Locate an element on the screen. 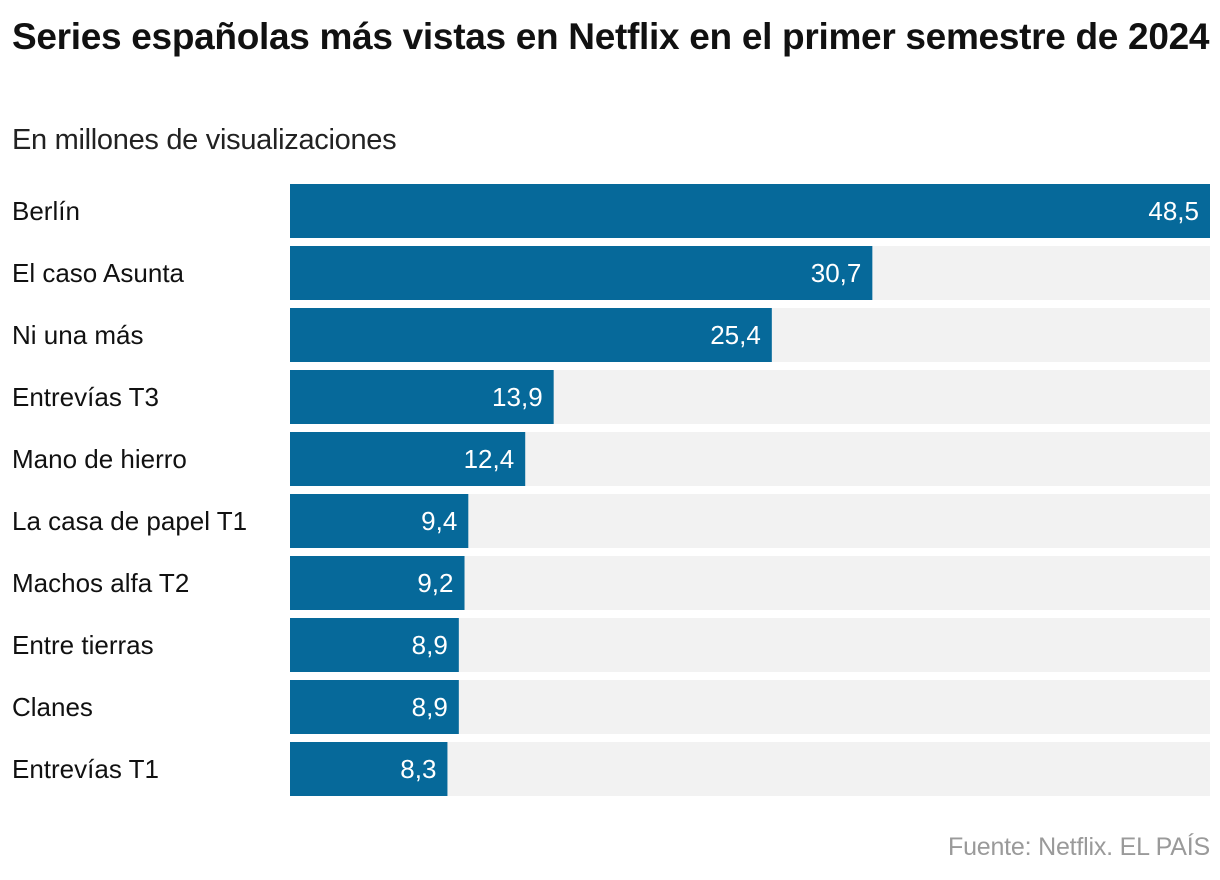  bar-row: Berlín 48,5 is located at coordinates (611, 211).